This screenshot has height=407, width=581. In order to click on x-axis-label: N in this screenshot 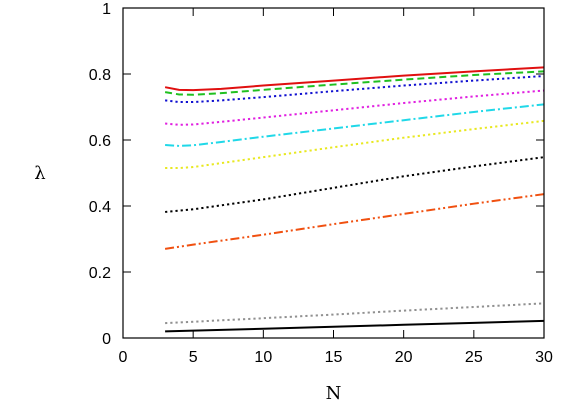, I will do `click(334, 393)`.